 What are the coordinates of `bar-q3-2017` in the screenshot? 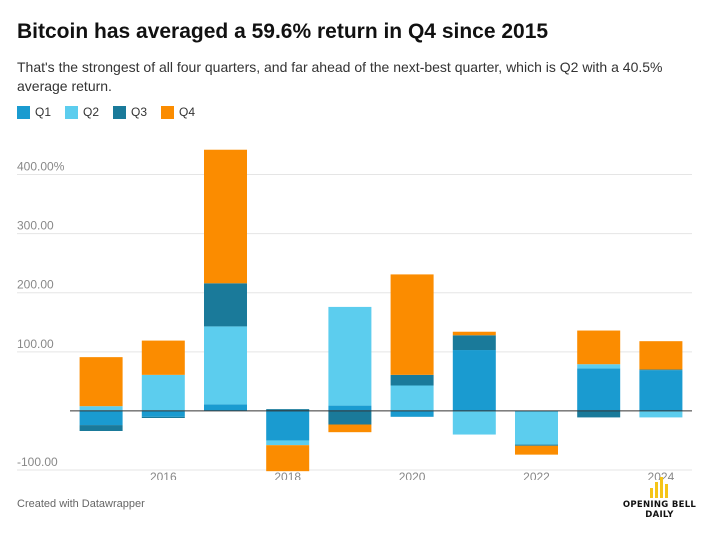 It's located at (225, 305).